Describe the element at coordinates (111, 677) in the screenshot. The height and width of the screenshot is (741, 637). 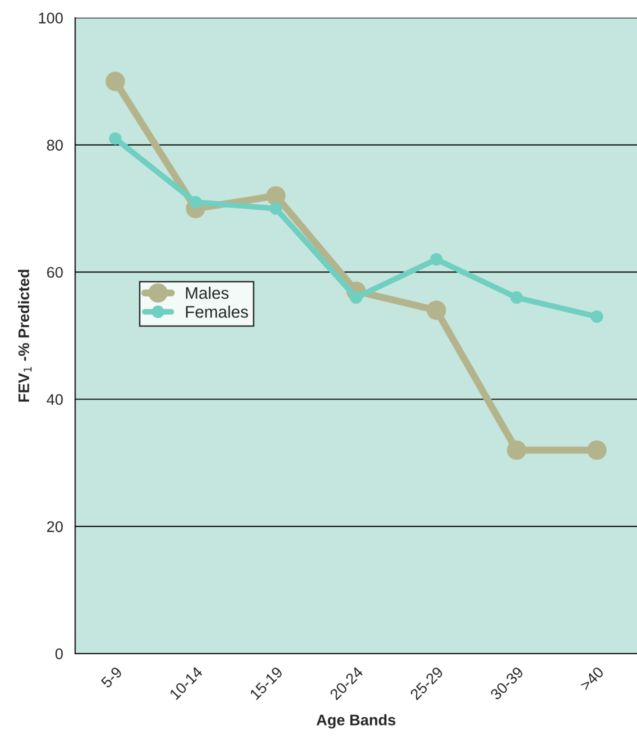
I see `x-tick-label: 5-9` at that location.